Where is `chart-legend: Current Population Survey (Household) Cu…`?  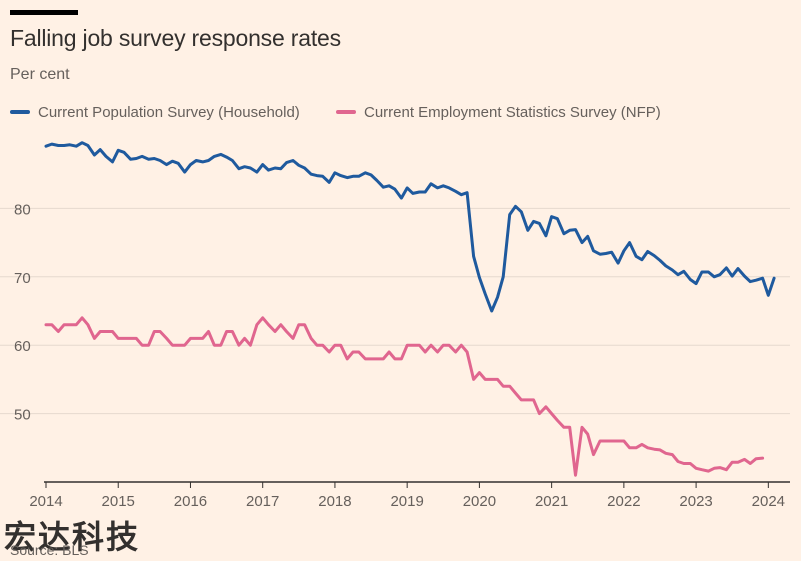 chart-legend: Current Population Survey (Household) Cu… is located at coordinates (351, 111).